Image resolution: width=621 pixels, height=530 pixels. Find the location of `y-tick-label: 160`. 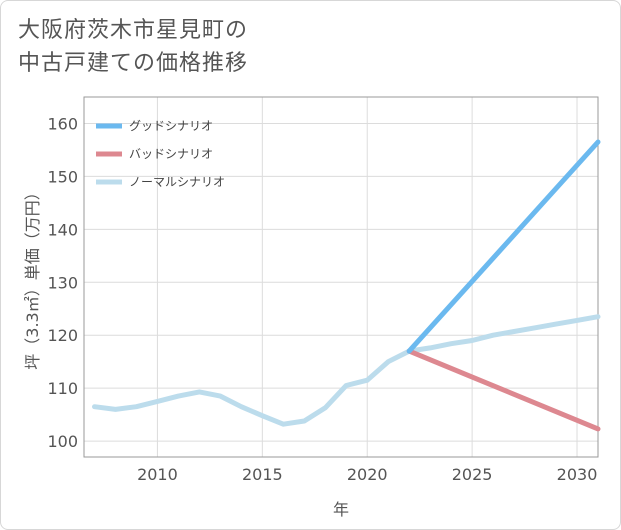

y-tick-label: 160 is located at coordinates (62, 123).